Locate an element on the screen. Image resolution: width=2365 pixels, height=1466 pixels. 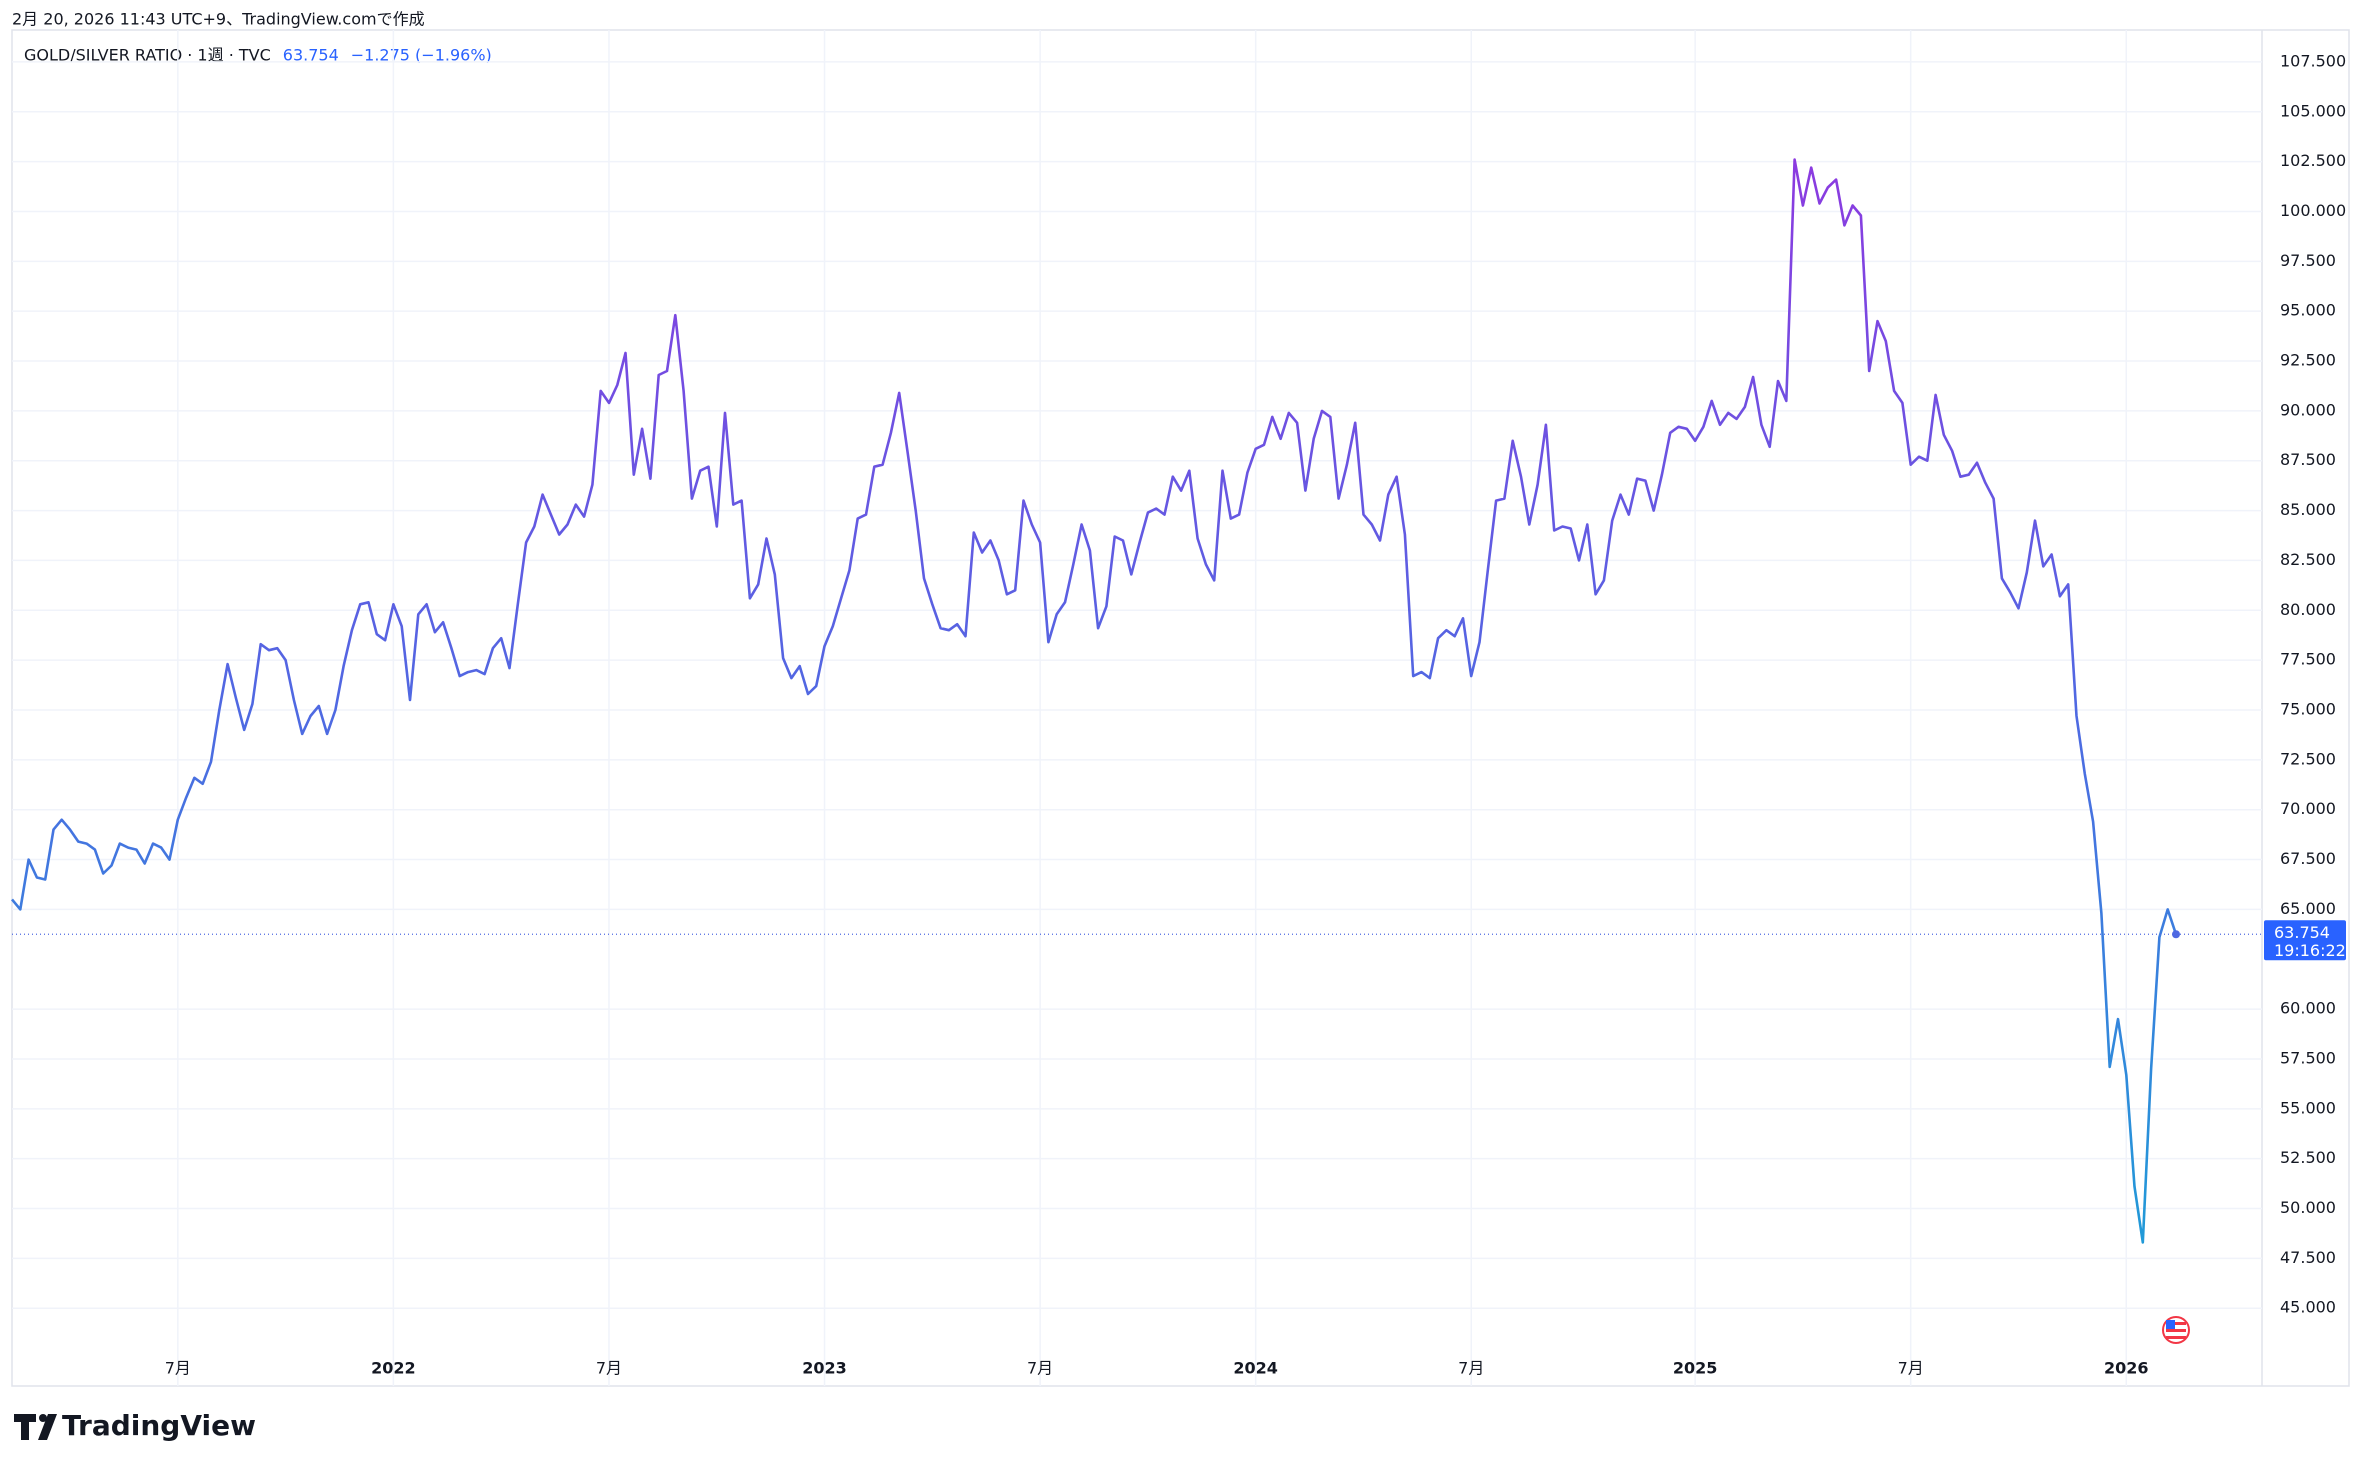
y-tick-label: 82.500 is located at coordinates (2308, 559).